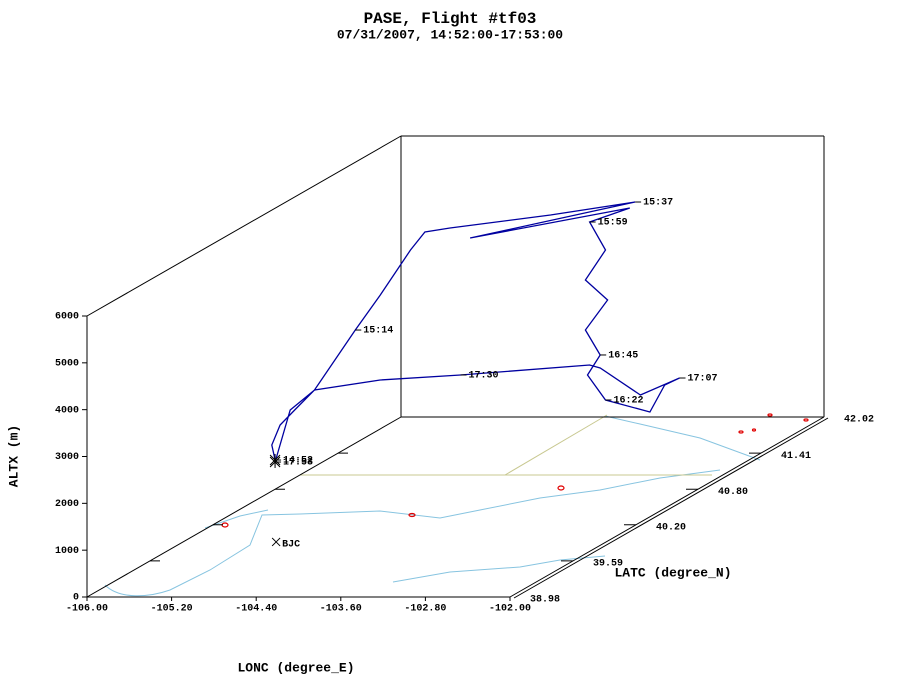  What do you see at coordinates (733, 492) in the screenshot?
I see `y-tick-label: 40.80` at bounding box center [733, 492].